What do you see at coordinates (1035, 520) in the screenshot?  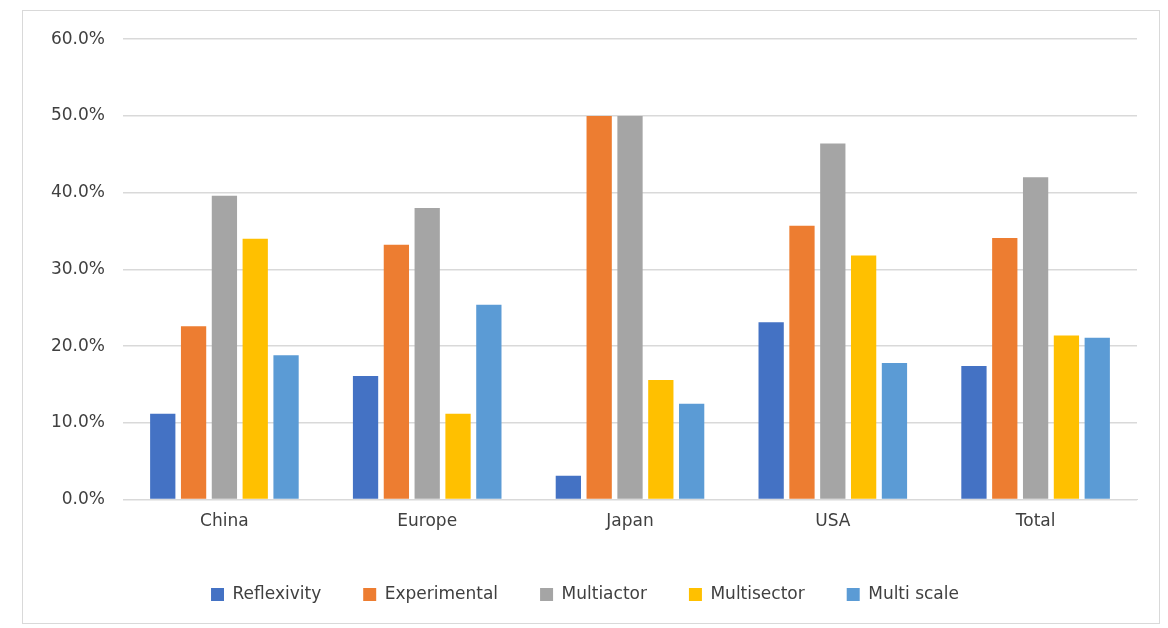 I see `x-tick-label: Total` at bounding box center [1035, 520].